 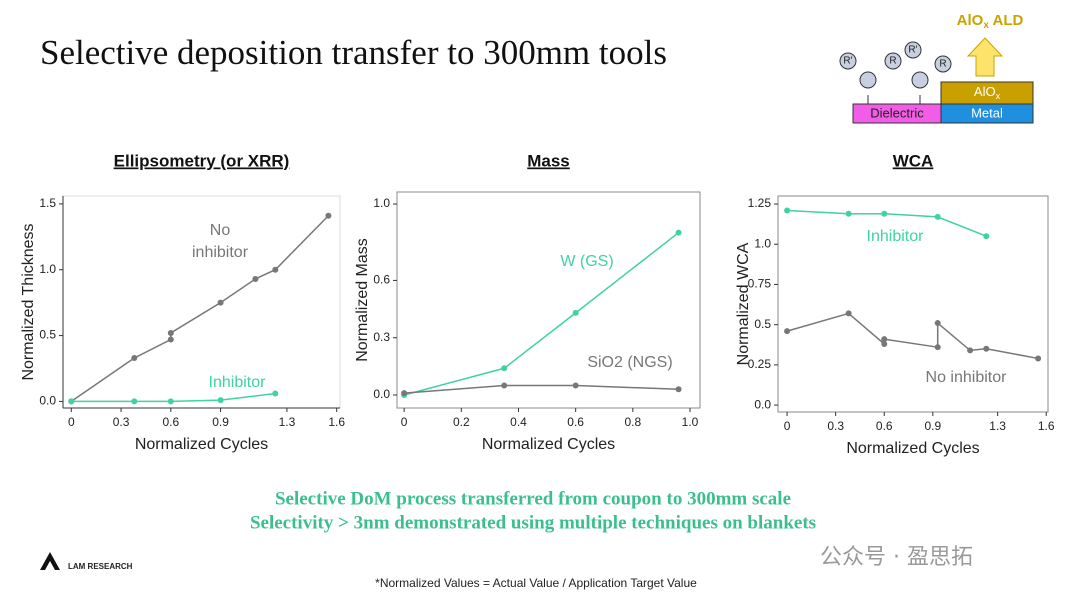 What do you see at coordinates (896, 557) in the screenshot?
I see `watermark: 公众号 · 盈思拓` at bounding box center [896, 557].